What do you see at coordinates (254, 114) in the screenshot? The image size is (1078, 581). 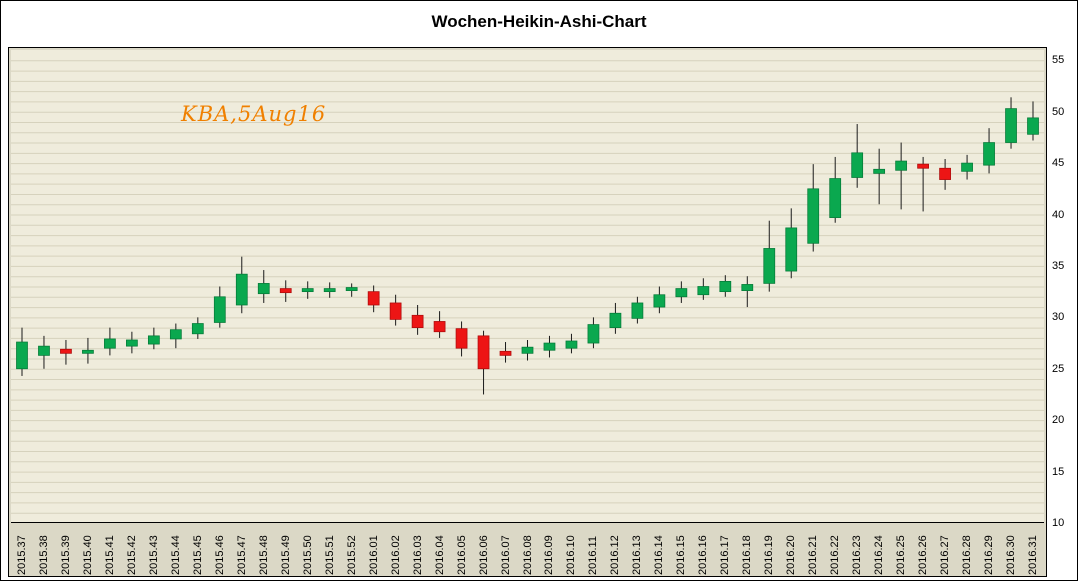 I see `chart-annotation: KBA,5Aug16` at bounding box center [254, 114].